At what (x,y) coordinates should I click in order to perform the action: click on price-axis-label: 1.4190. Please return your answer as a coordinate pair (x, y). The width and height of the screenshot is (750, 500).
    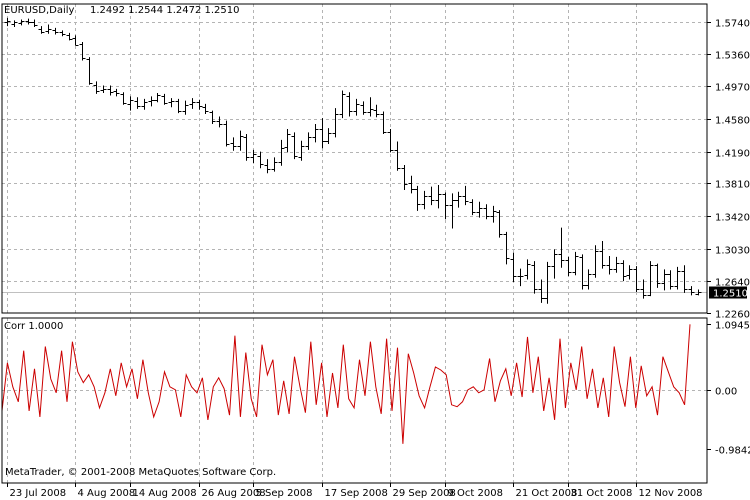
    Looking at the image, I should click on (732, 154).